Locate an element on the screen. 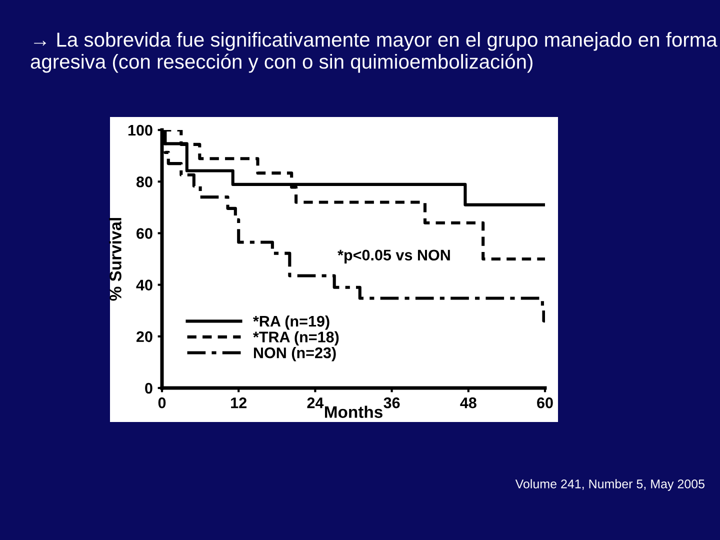 The width and height of the screenshot is (720, 540). y-tick-label: 20 is located at coordinates (144, 336).